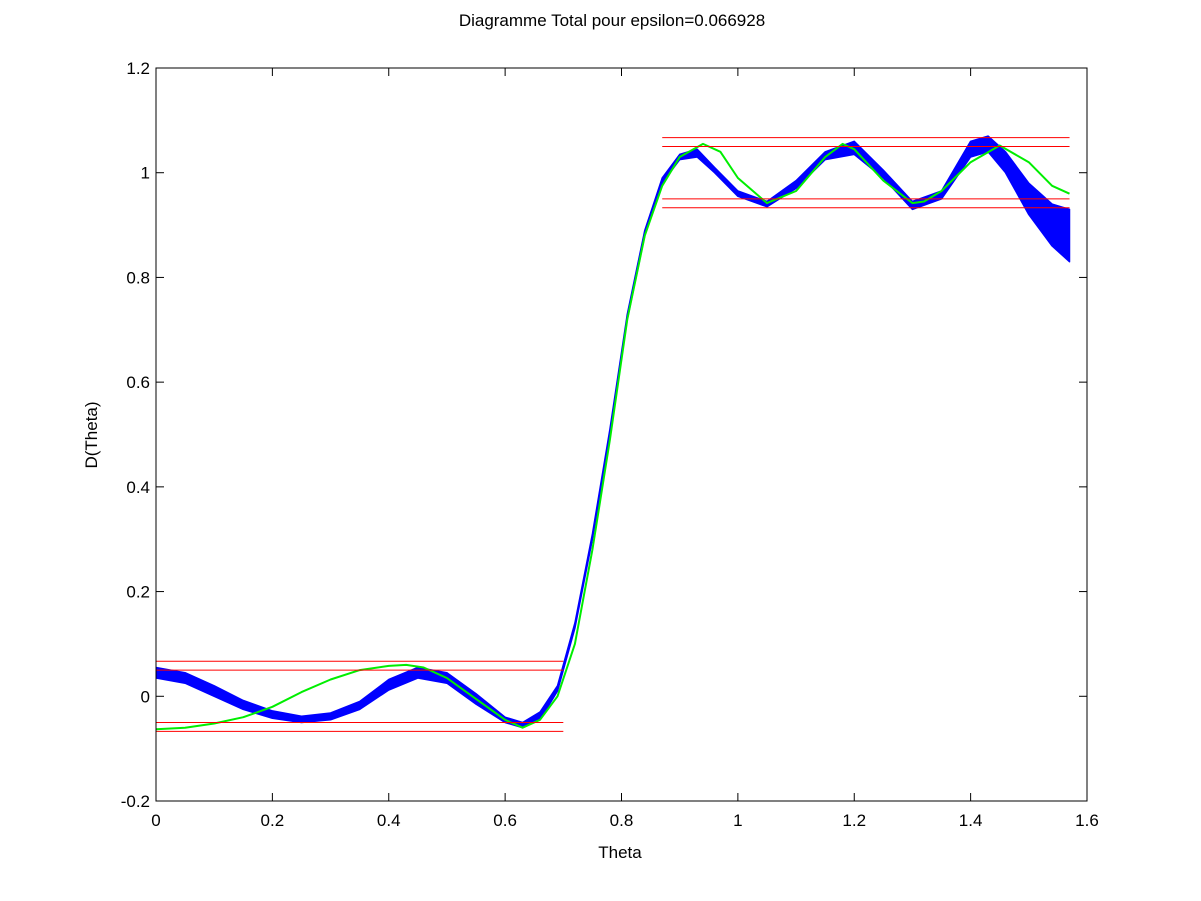 The image size is (1201, 901). I want to click on x-tick-label: 1, so click(737, 820).